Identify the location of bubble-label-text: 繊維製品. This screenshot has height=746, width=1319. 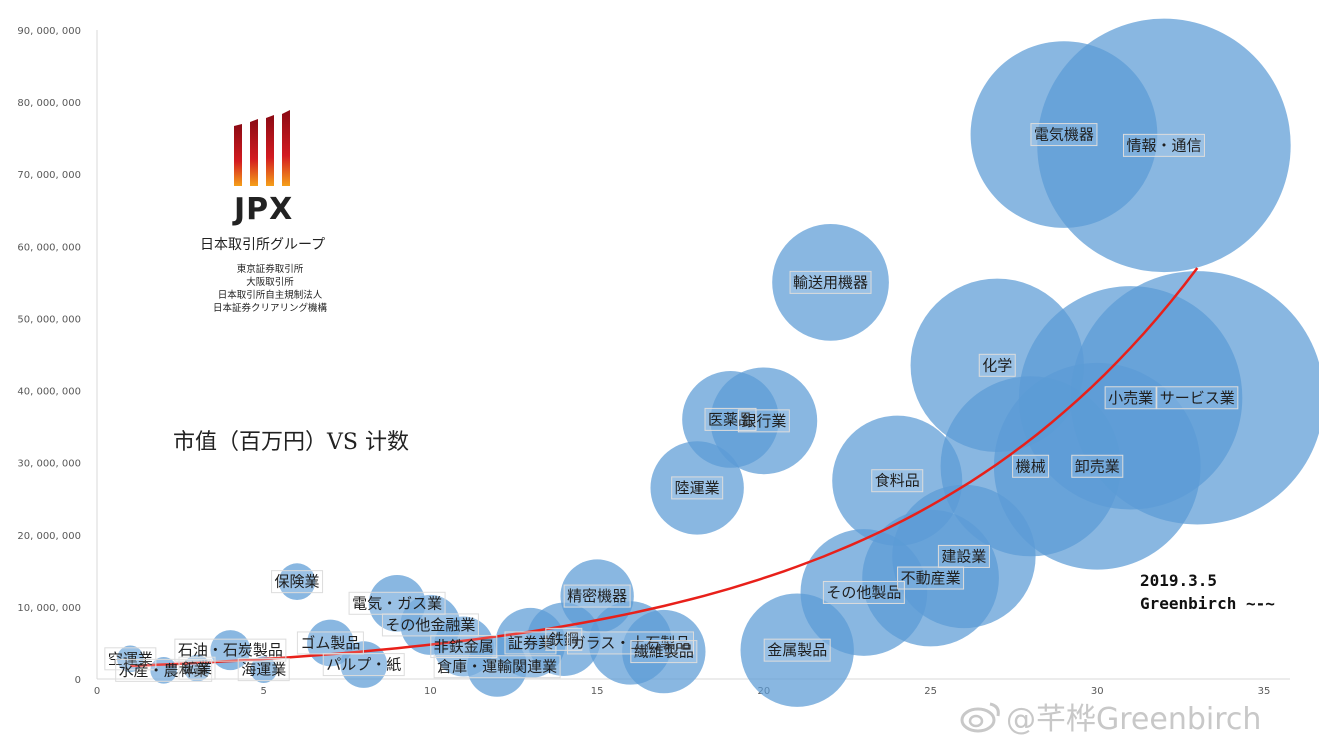
(664, 652).